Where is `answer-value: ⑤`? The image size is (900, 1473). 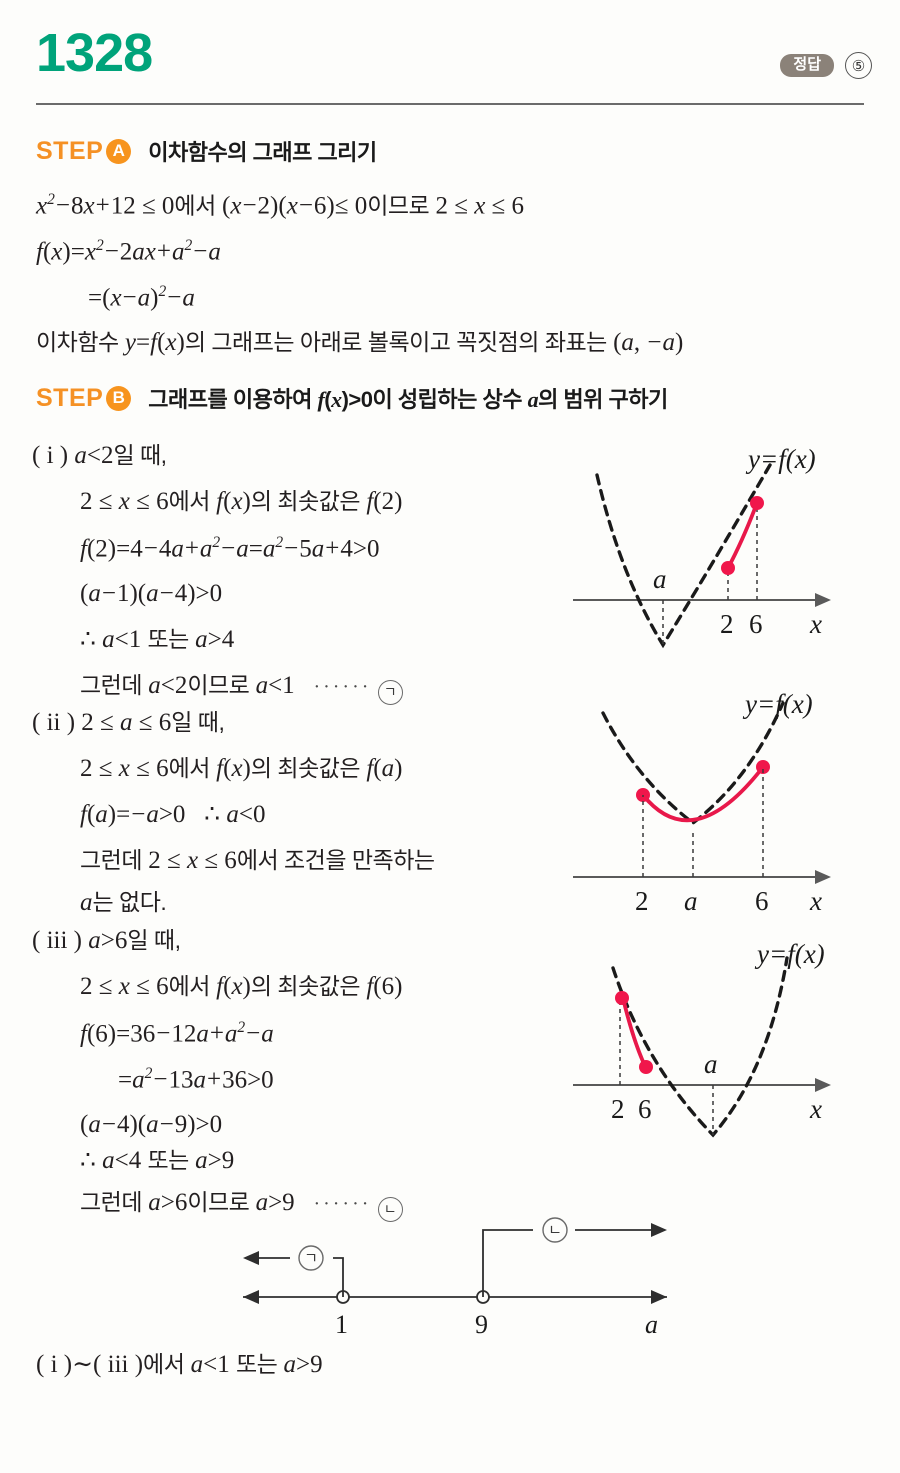
answer-value: ⑤ is located at coordinates (858, 65).